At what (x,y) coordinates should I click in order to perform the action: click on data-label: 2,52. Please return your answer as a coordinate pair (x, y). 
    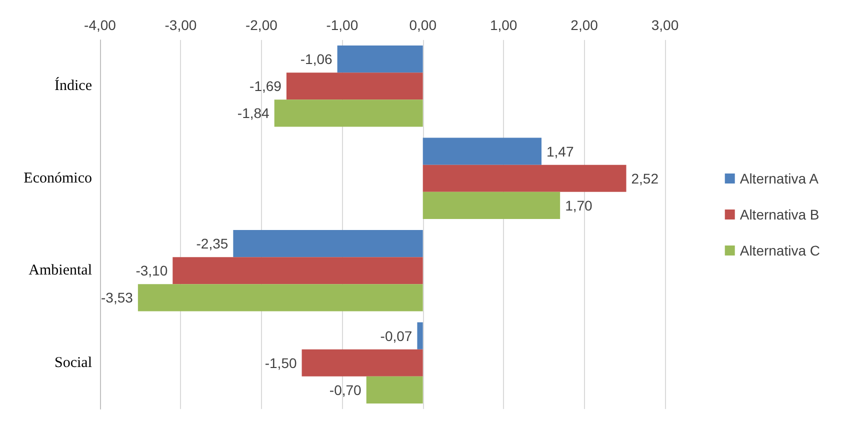
    Looking at the image, I should click on (645, 178).